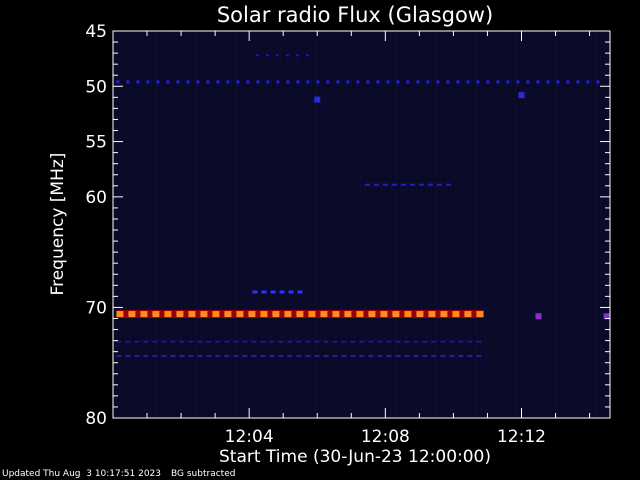  I want to click on y-tick-label: 45, so click(96, 32).